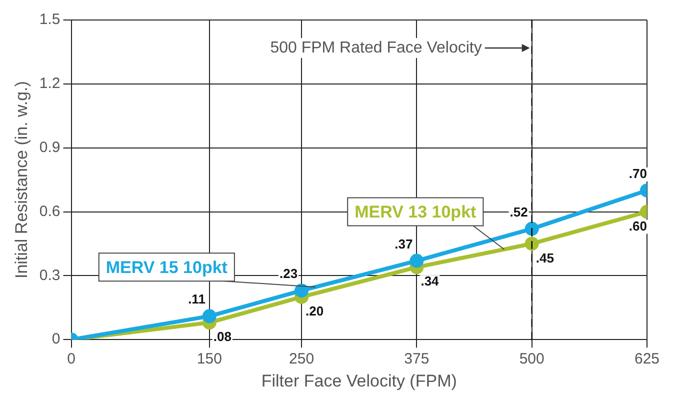  Describe the element at coordinates (49, 19) in the screenshot. I see `y-tick-label: 1.5` at that location.